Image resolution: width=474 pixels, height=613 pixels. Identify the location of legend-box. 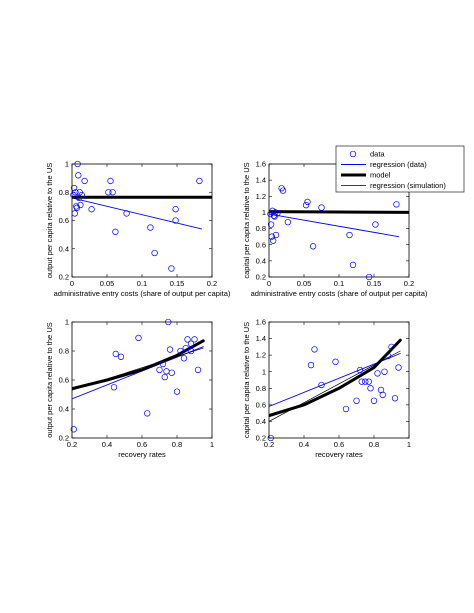
(400, 169).